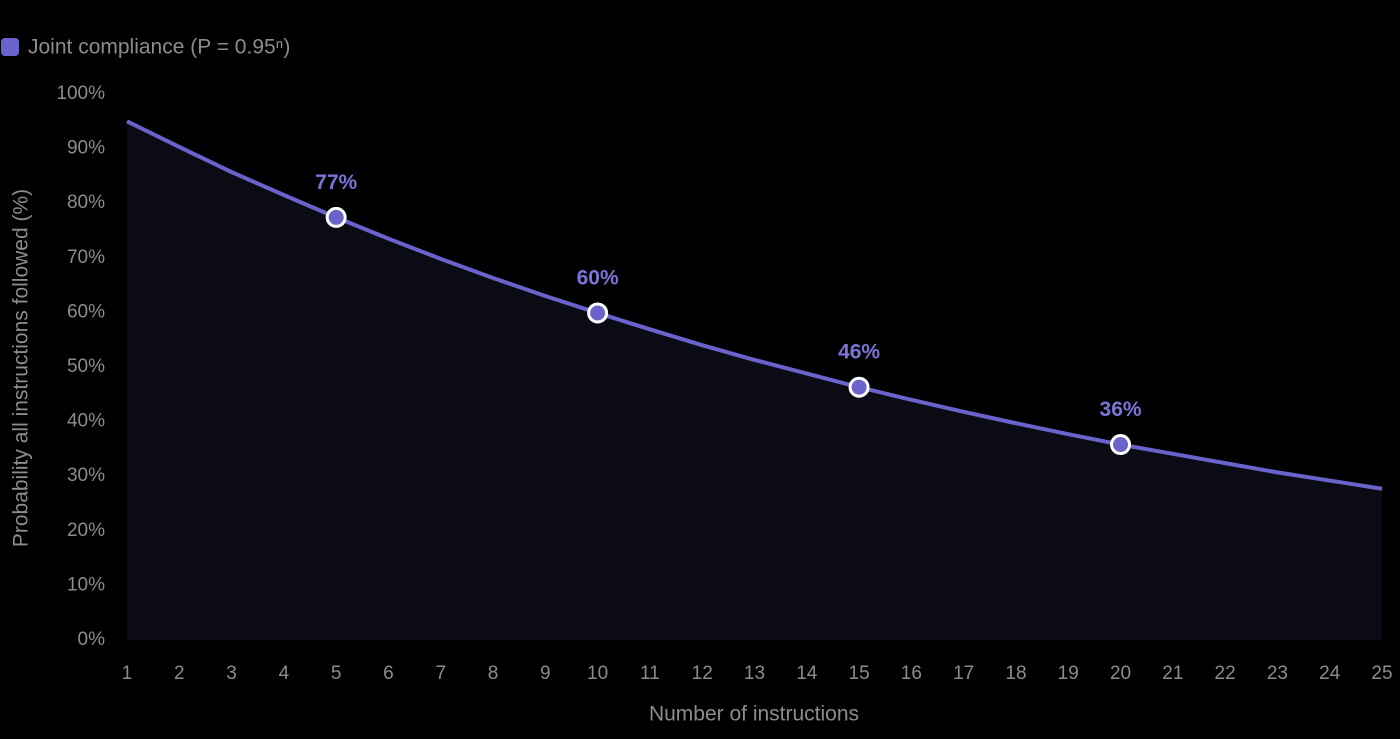 This screenshot has width=1400, height=739. Describe the element at coordinates (86, 366) in the screenshot. I see `y-tick-label: 50%` at that location.